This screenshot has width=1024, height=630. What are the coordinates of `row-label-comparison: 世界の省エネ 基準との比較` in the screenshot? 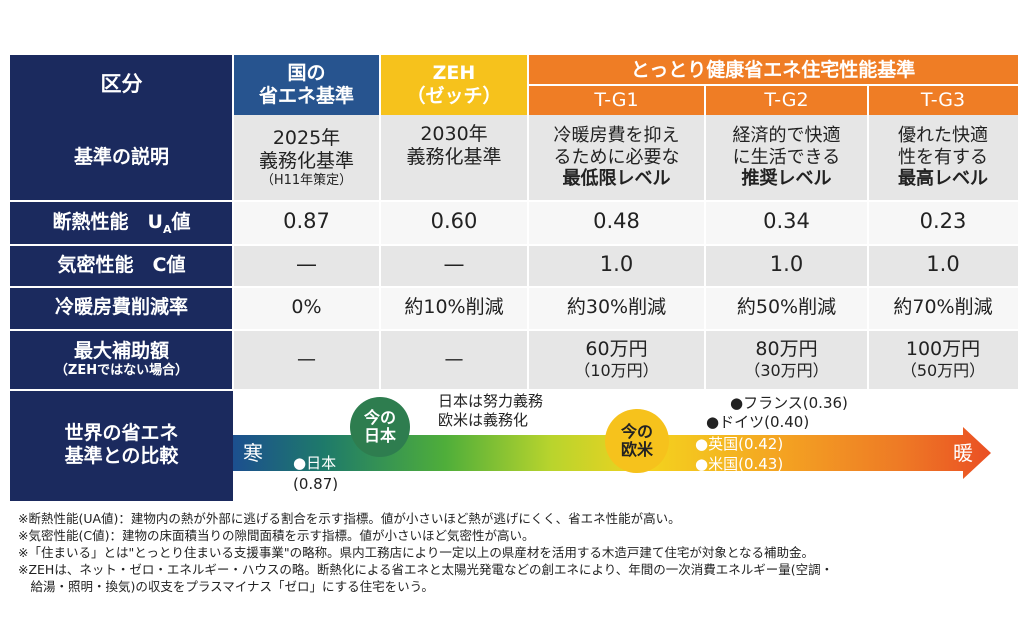 It's located at (121, 445).